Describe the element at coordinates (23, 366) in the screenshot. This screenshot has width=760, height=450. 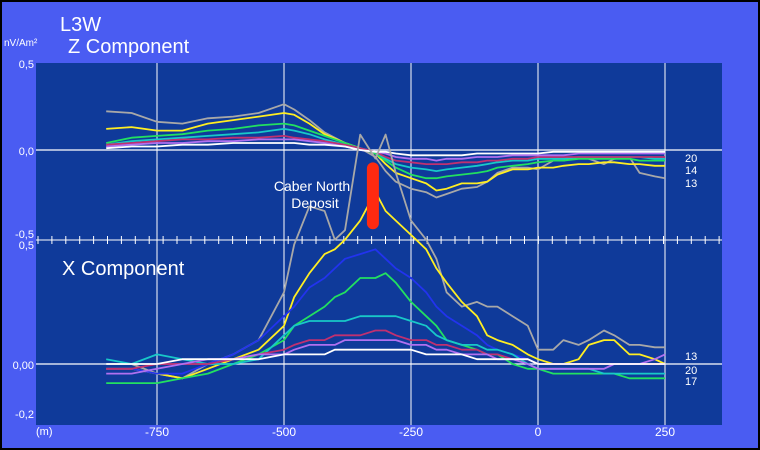
I see `y-tick-label: 0,00` at that location.